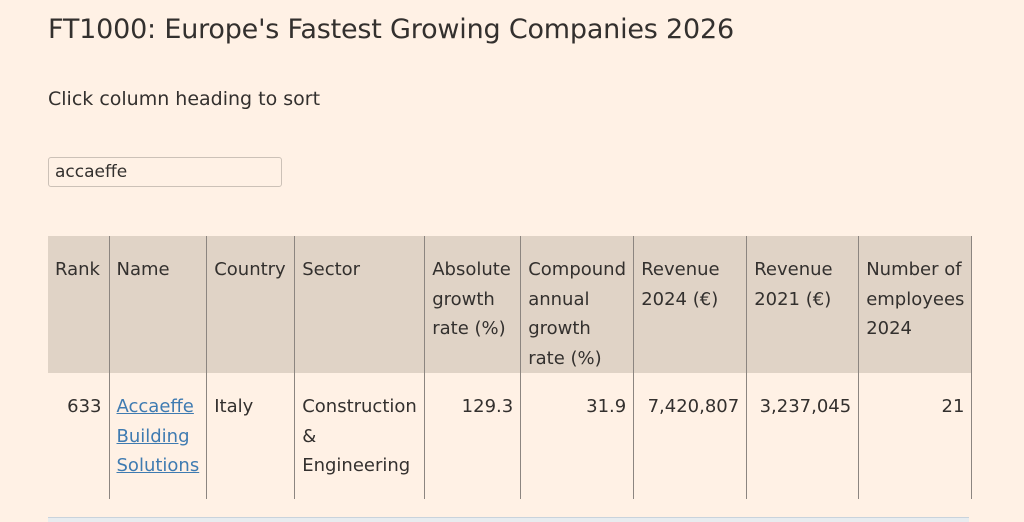 This screenshot has width=1024, height=522. What do you see at coordinates (360, 304) in the screenshot?
I see `column-header-sector: Sector` at bounding box center [360, 304].